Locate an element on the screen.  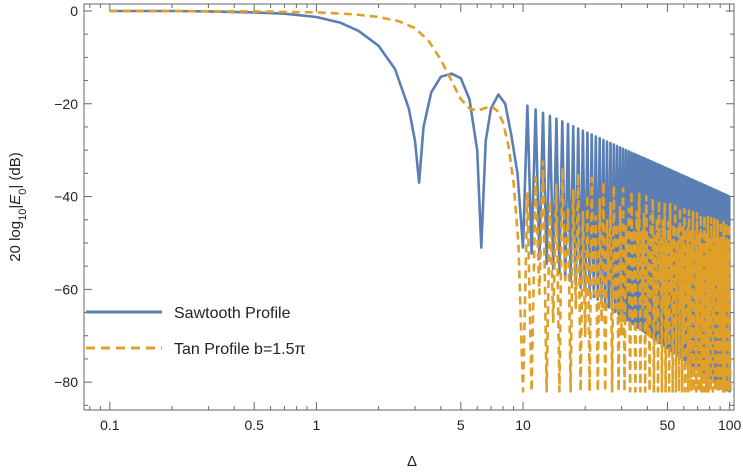
x-tick-label: 0.1 is located at coordinates (110, 425).